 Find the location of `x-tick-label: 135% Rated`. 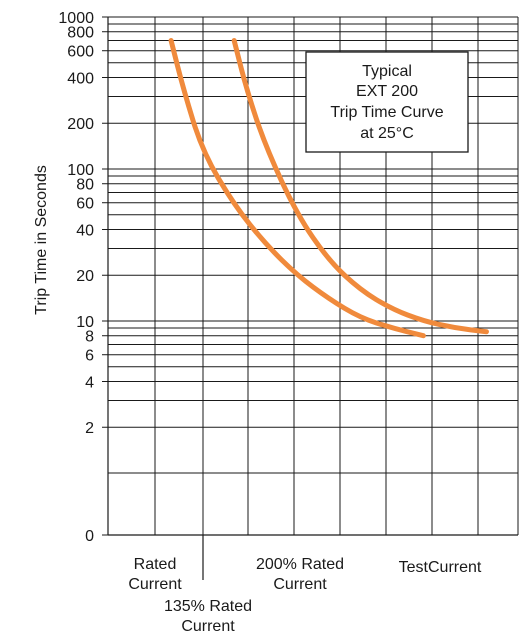

x-tick-label: 135% Rated is located at coordinates (208, 606).